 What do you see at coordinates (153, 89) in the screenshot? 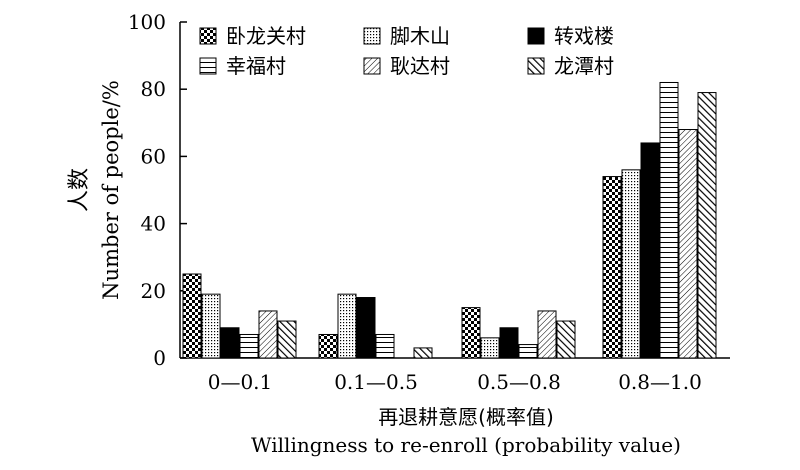
I see `y-tick-label: 80` at bounding box center [153, 89].